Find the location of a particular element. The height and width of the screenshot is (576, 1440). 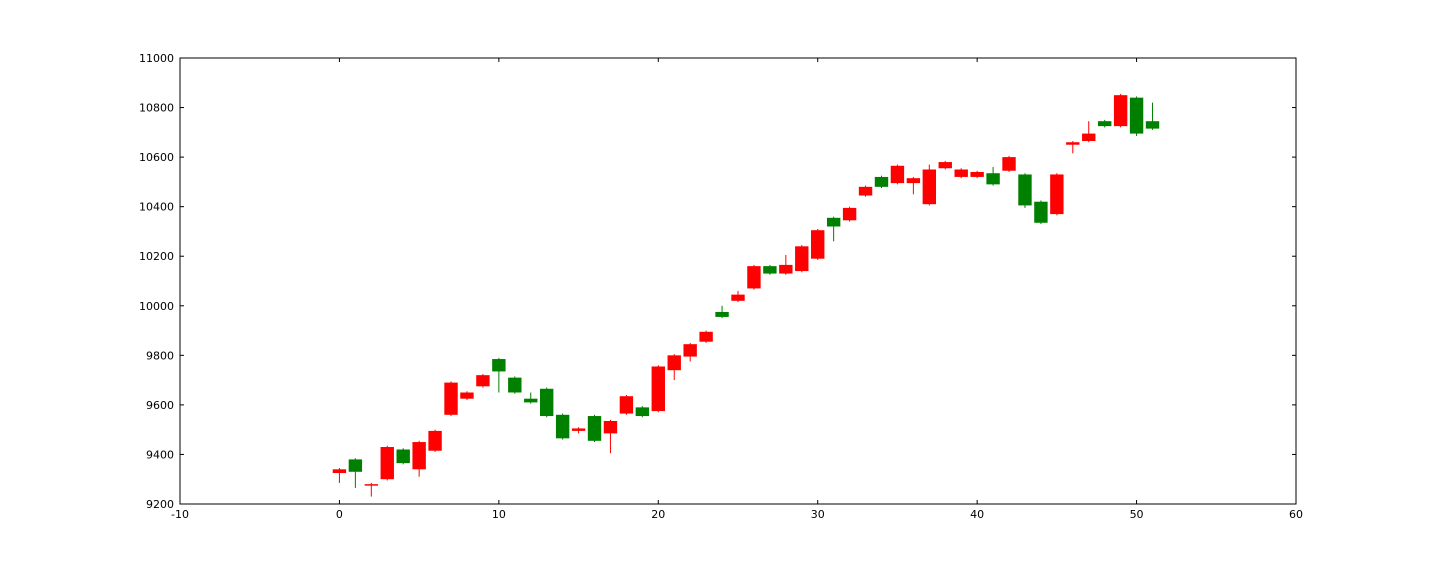

x-tick-label: 50 is located at coordinates (1137, 514).